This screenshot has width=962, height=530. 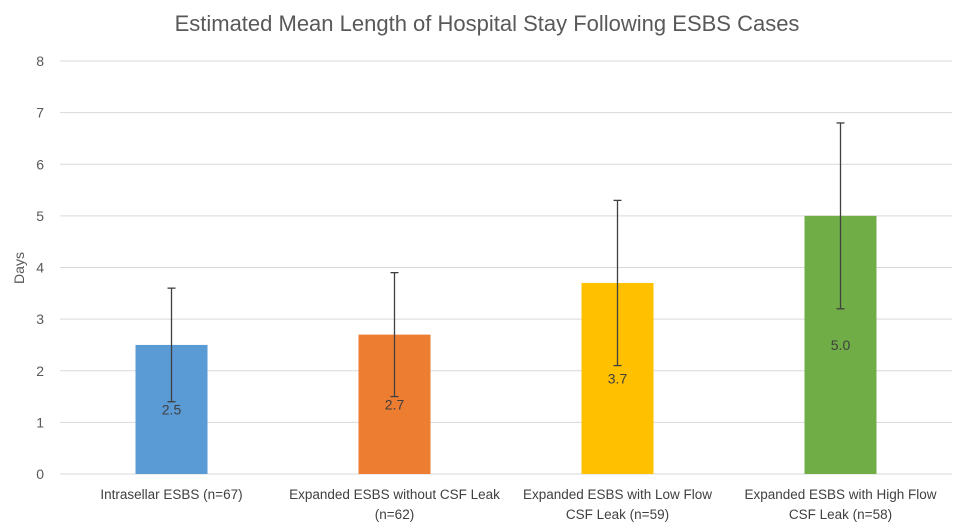 What do you see at coordinates (840, 514) in the screenshot?
I see `category-label: CSF Leak (n=58)` at bounding box center [840, 514].